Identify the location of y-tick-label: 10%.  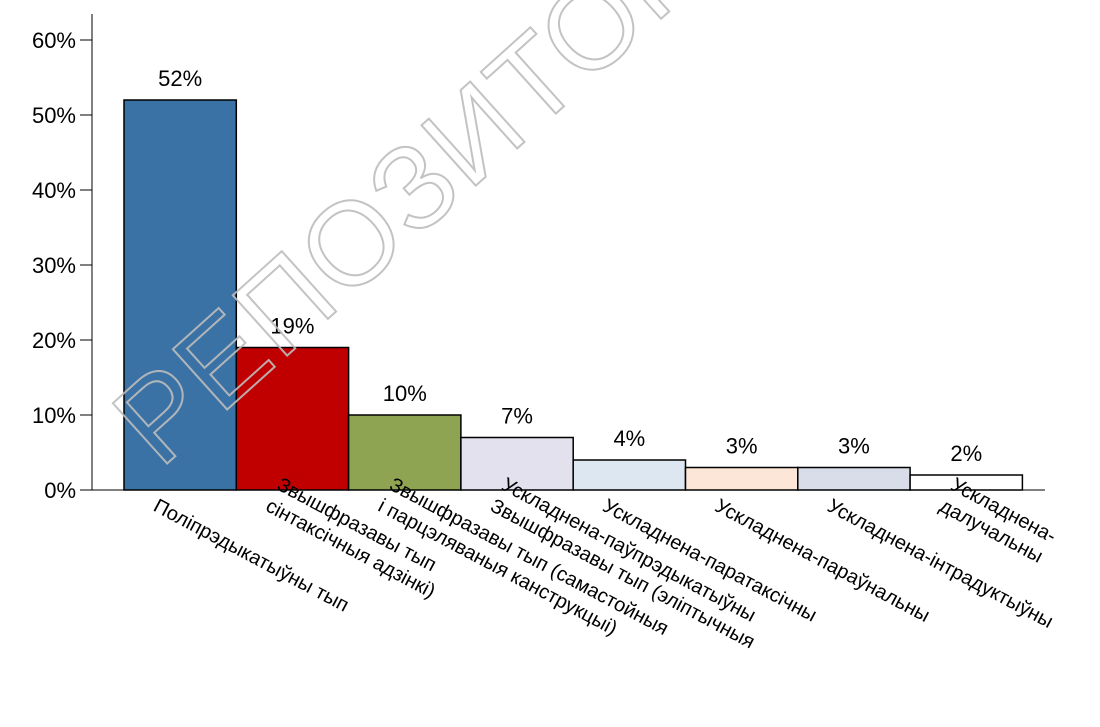
(54, 415).